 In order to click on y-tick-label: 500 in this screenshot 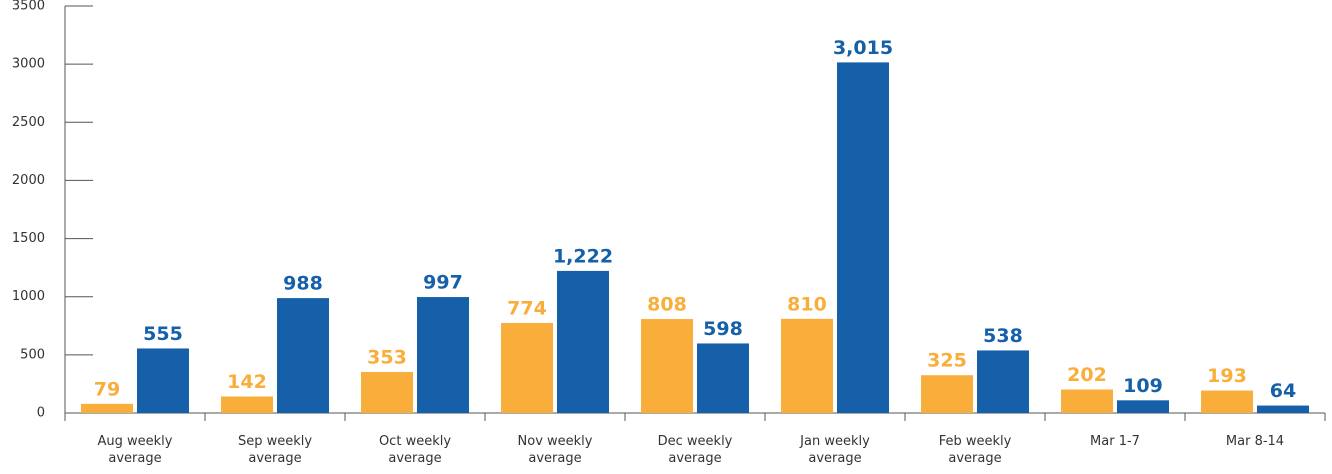, I will do `click(32, 354)`.